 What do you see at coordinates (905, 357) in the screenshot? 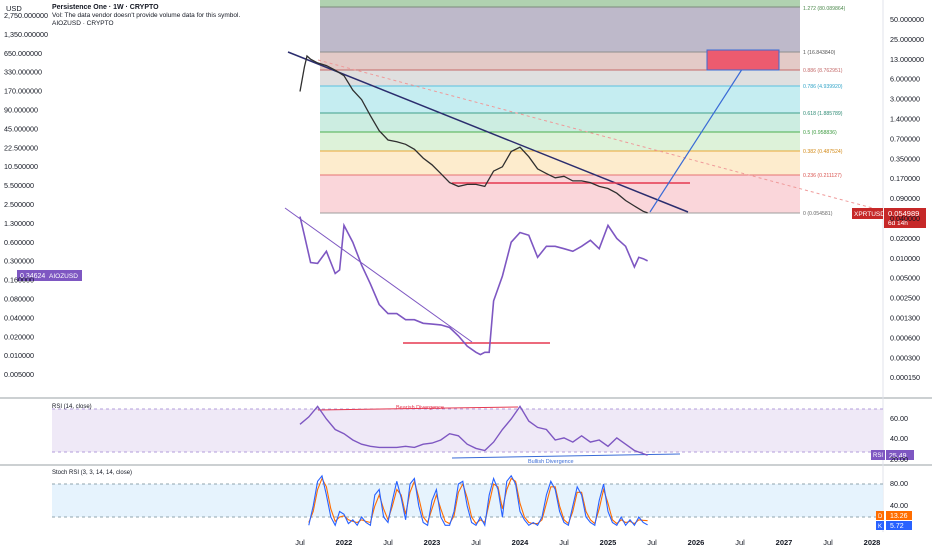
I see `right-tick-label: 0.000300` at bounding box center [905, 357].